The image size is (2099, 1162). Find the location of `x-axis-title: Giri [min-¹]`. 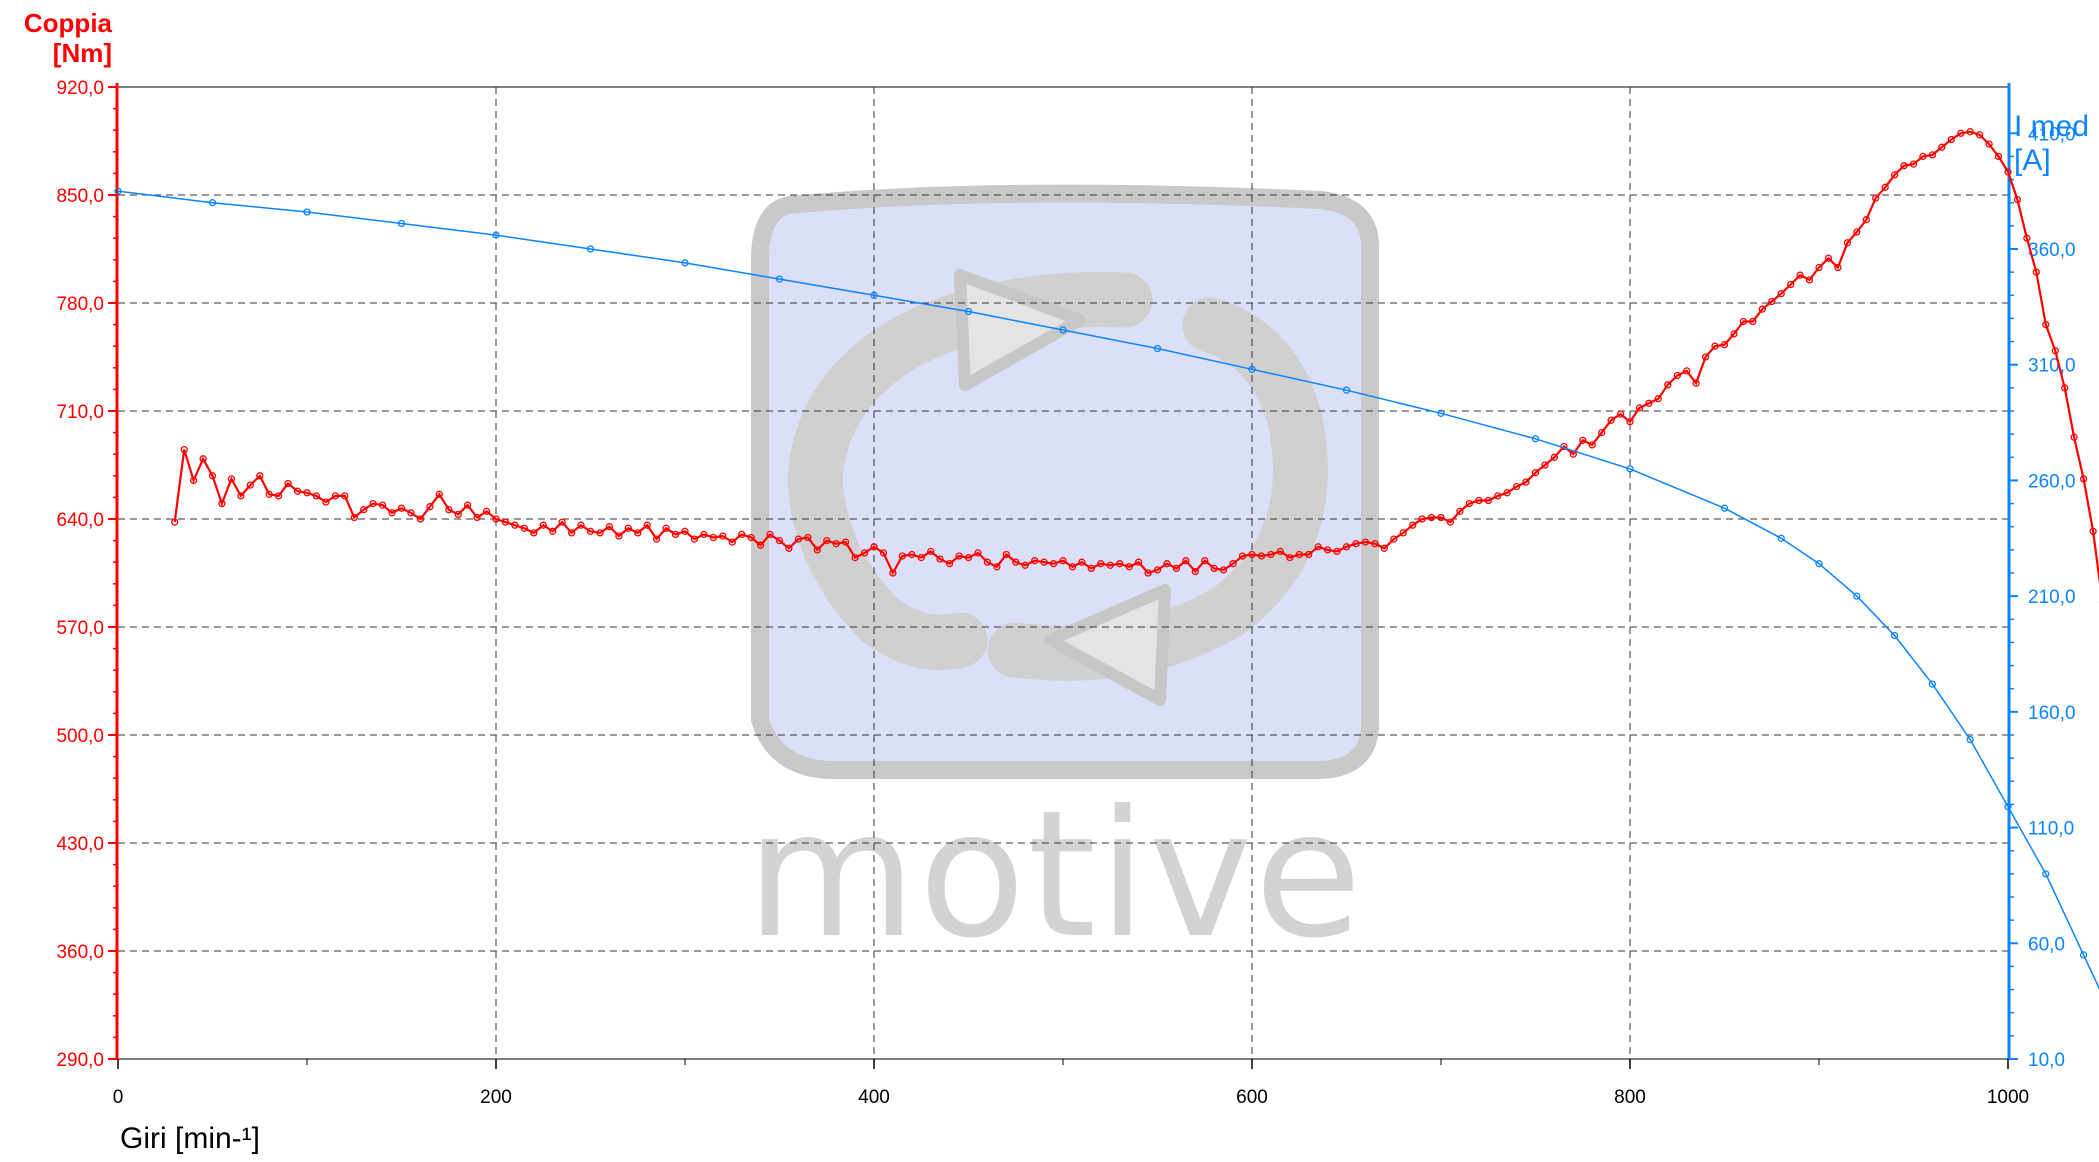

x-axis-title: Giri [min-¹] is located at coordinates (190, 1138).